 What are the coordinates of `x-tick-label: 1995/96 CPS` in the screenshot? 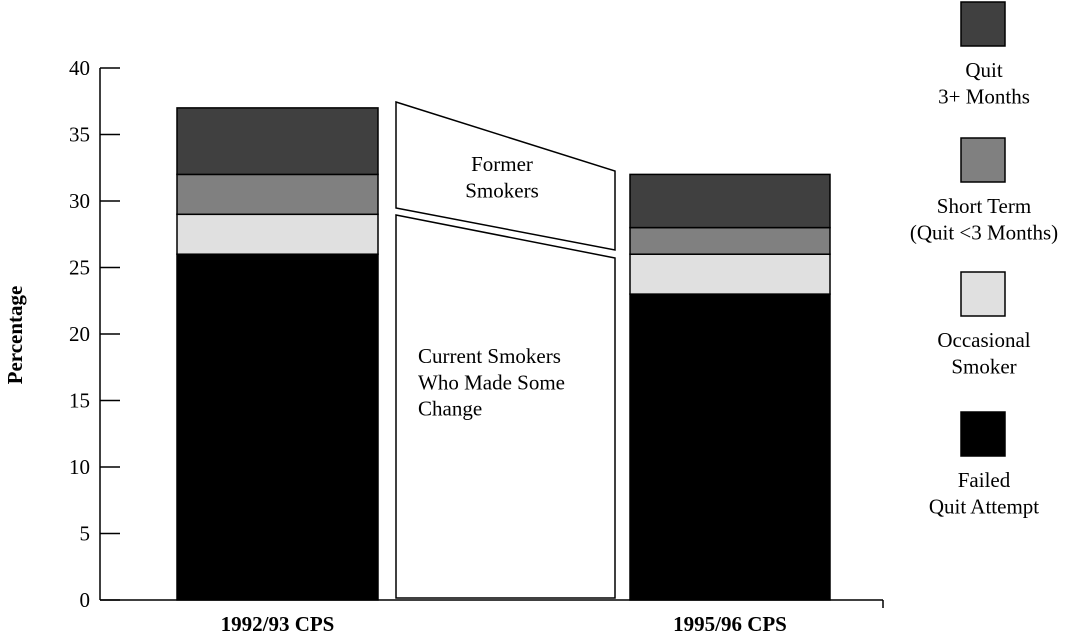 It's located at (730, 624).